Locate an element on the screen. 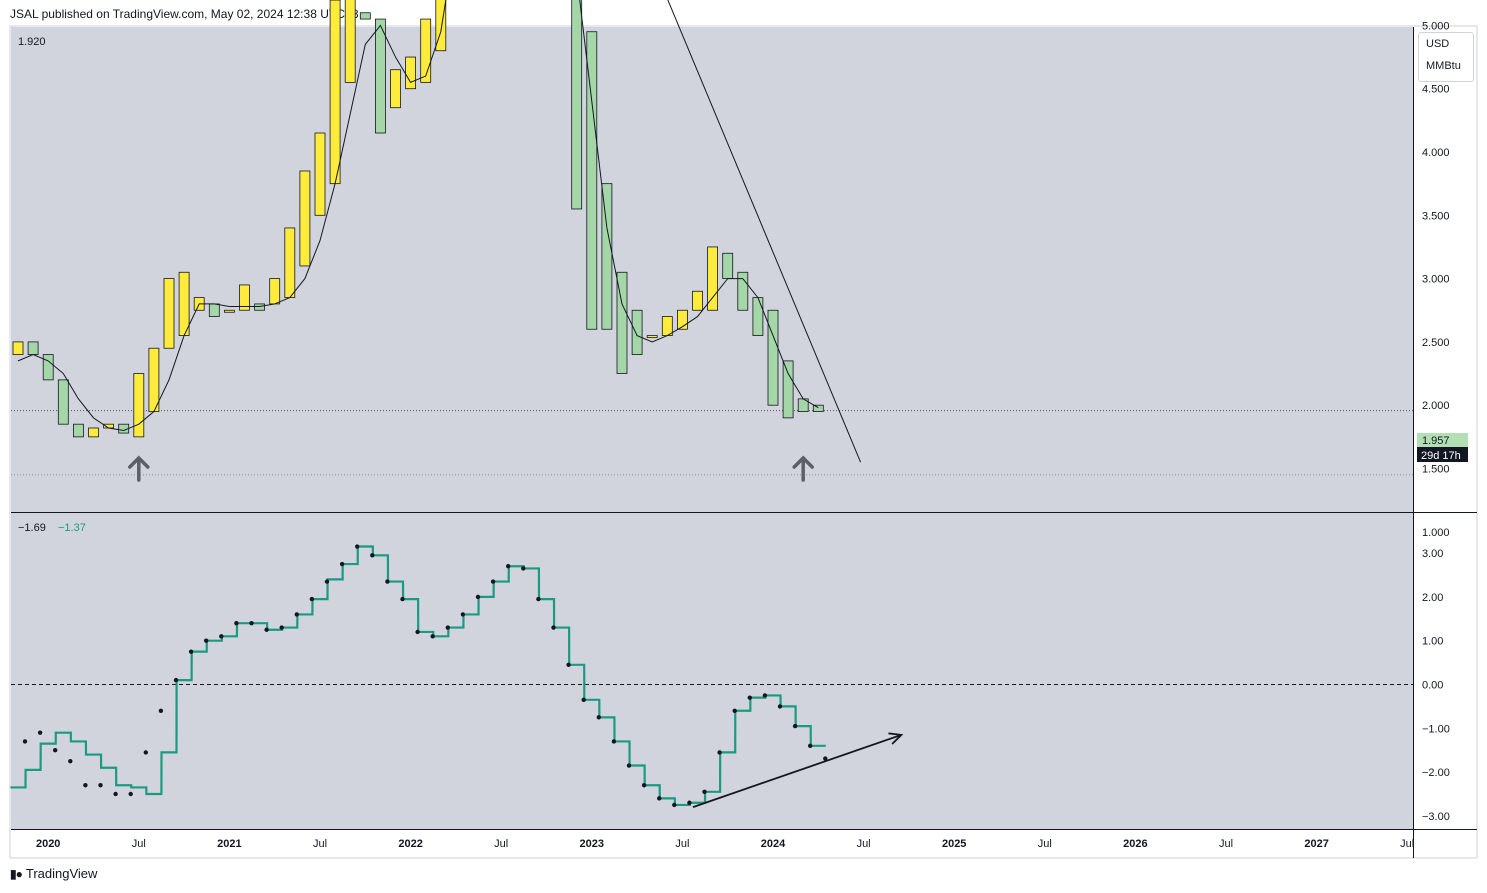  time-tick-label: 2023 is located at coordinates (592, 844).